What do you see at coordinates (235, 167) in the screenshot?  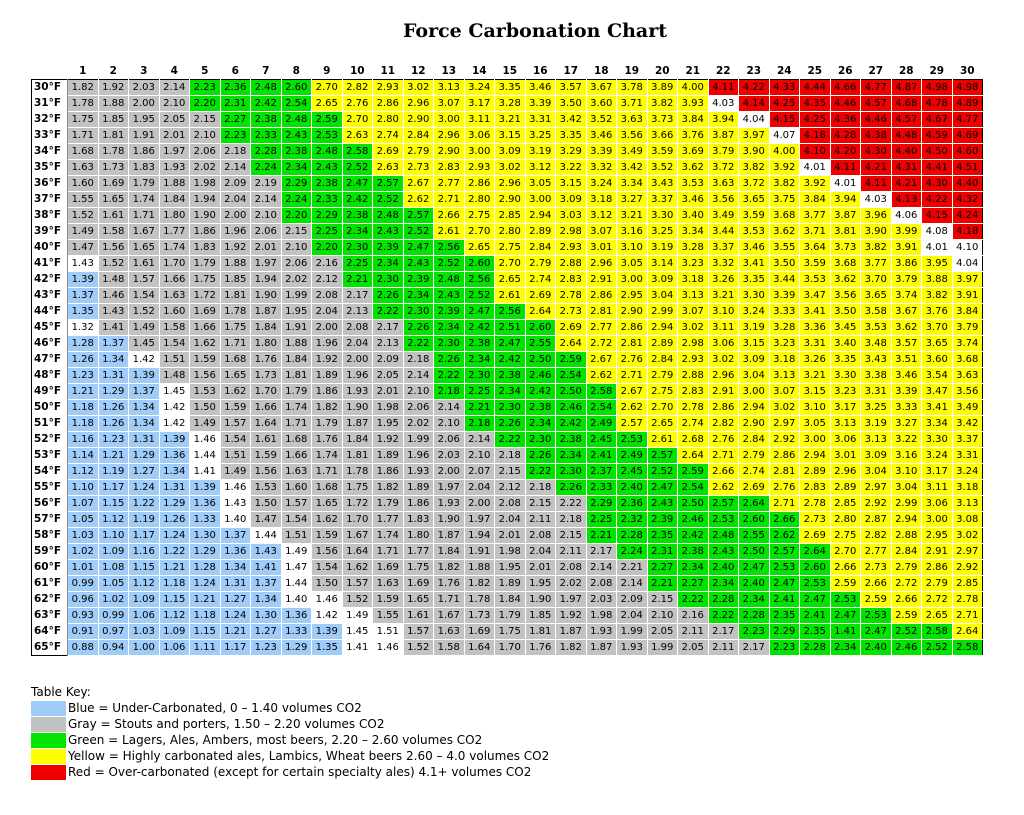 I see `table-cell: 2.14` at bounding box center [235, 167].